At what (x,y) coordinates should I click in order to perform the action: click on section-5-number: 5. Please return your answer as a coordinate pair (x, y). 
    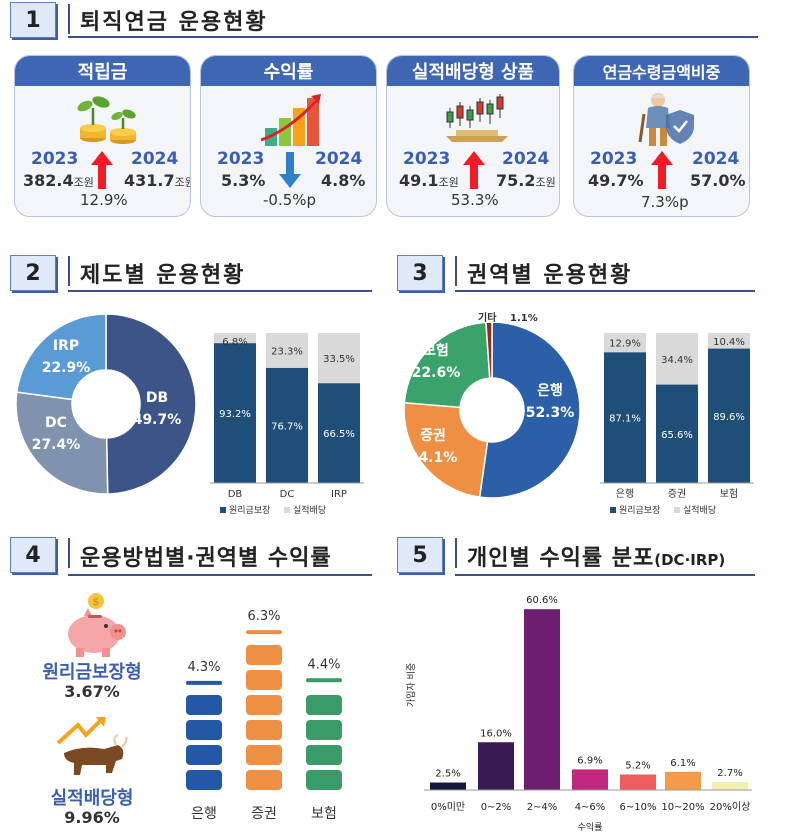
    Looking at the image, I should click on (420, 555).